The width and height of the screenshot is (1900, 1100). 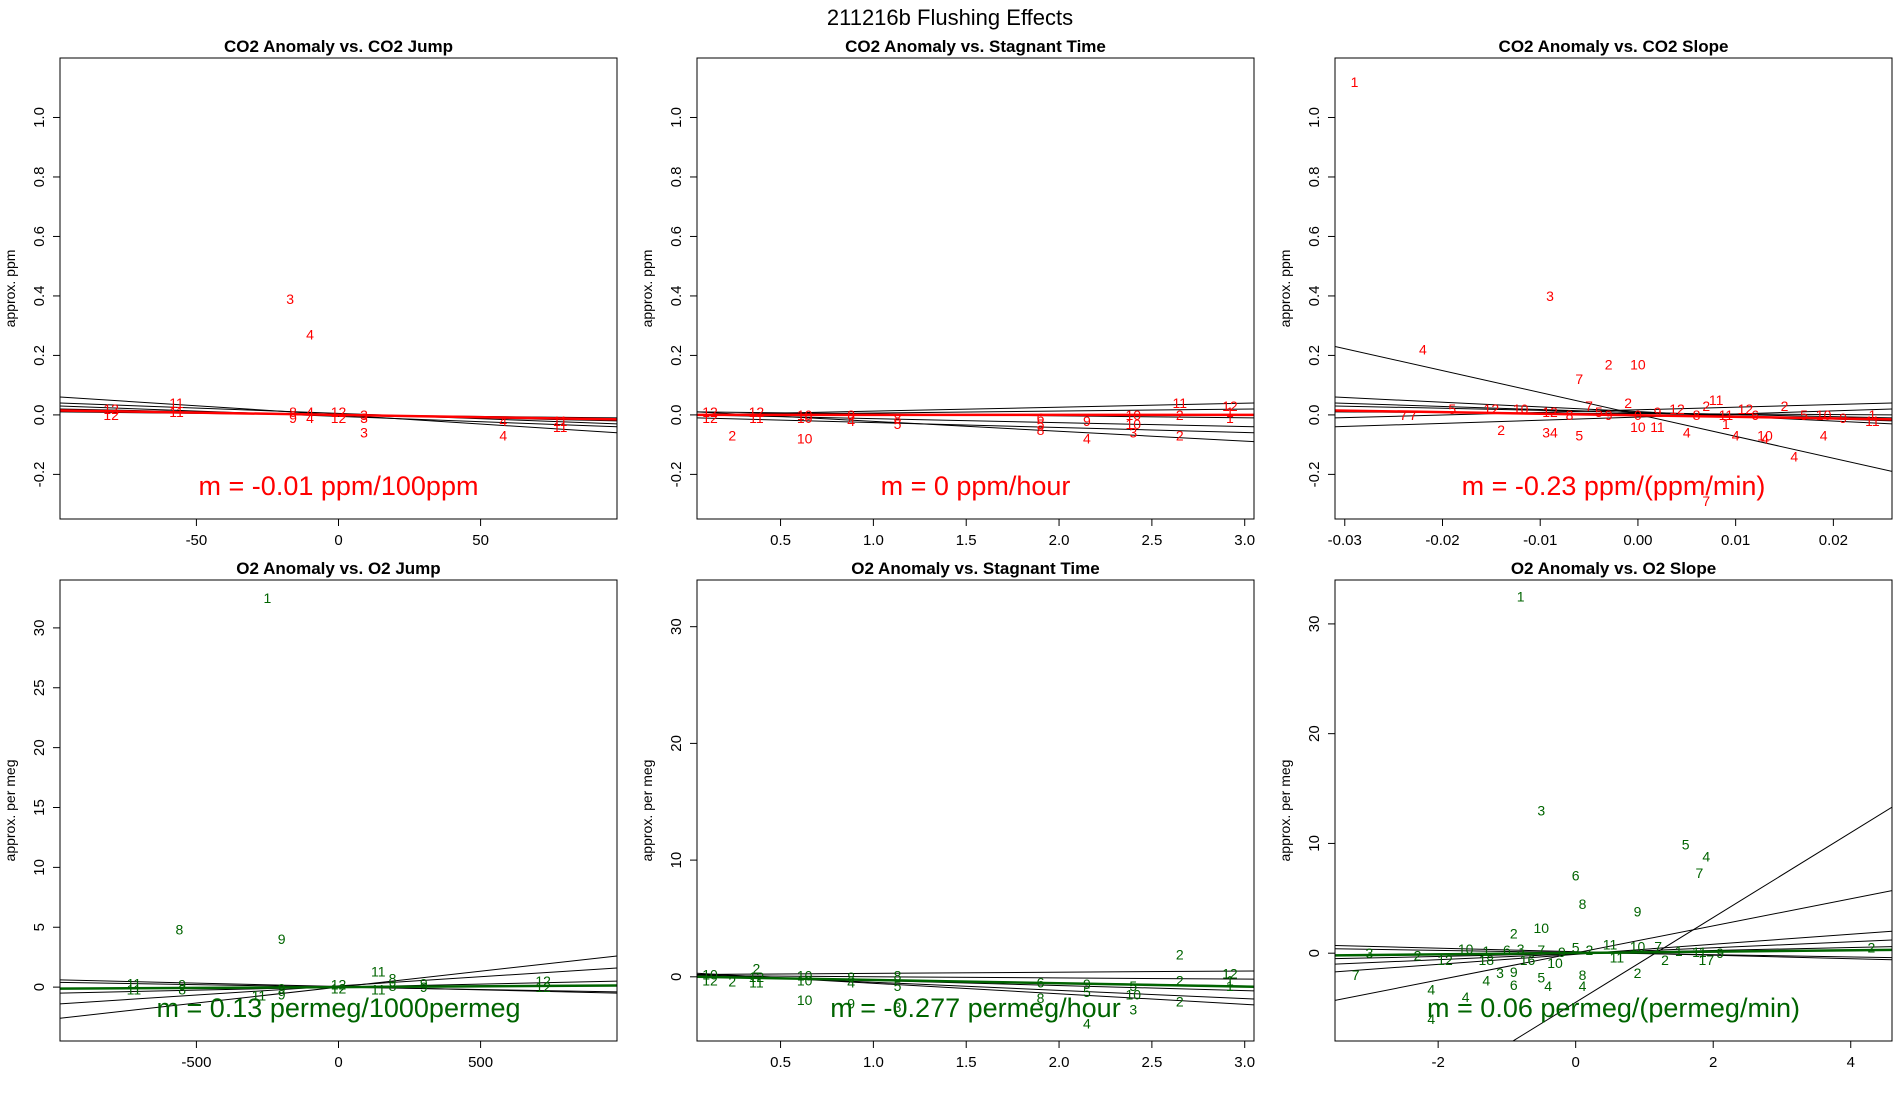 What do you see at coordinates (1244, 540) in the screenshot?
I see `x-tick-label: 3.0` at bounding box center [1244, 540].